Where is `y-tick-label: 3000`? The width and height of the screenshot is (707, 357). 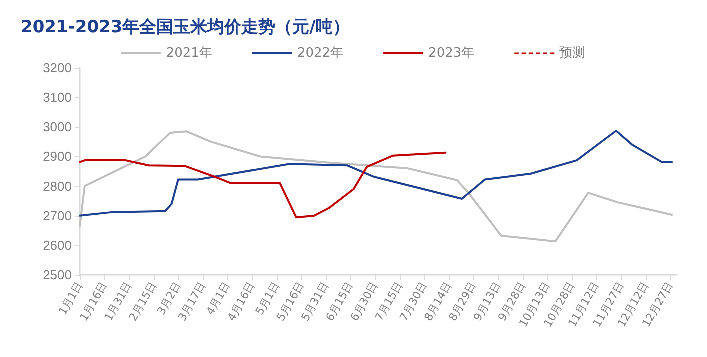 y-tick-label: 3000 is located at coordinates (57, 127).